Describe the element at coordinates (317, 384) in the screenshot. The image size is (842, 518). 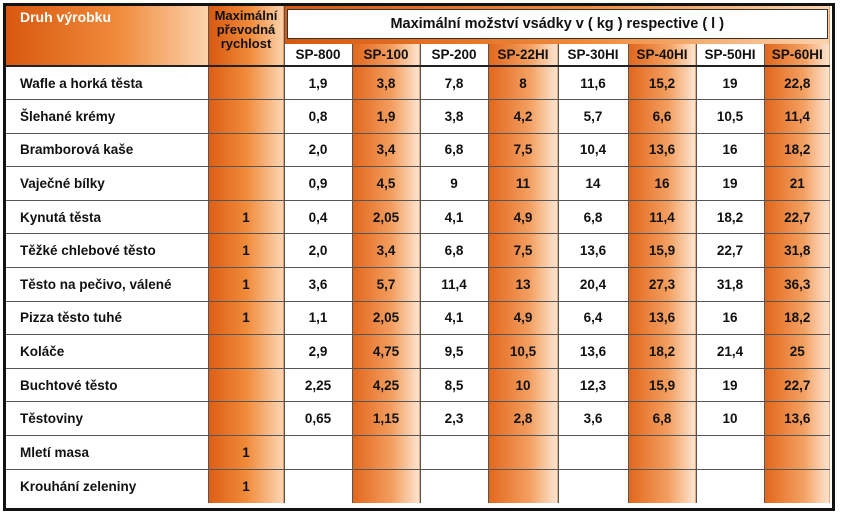
I see `capacity-cell: 2,25` at that location.